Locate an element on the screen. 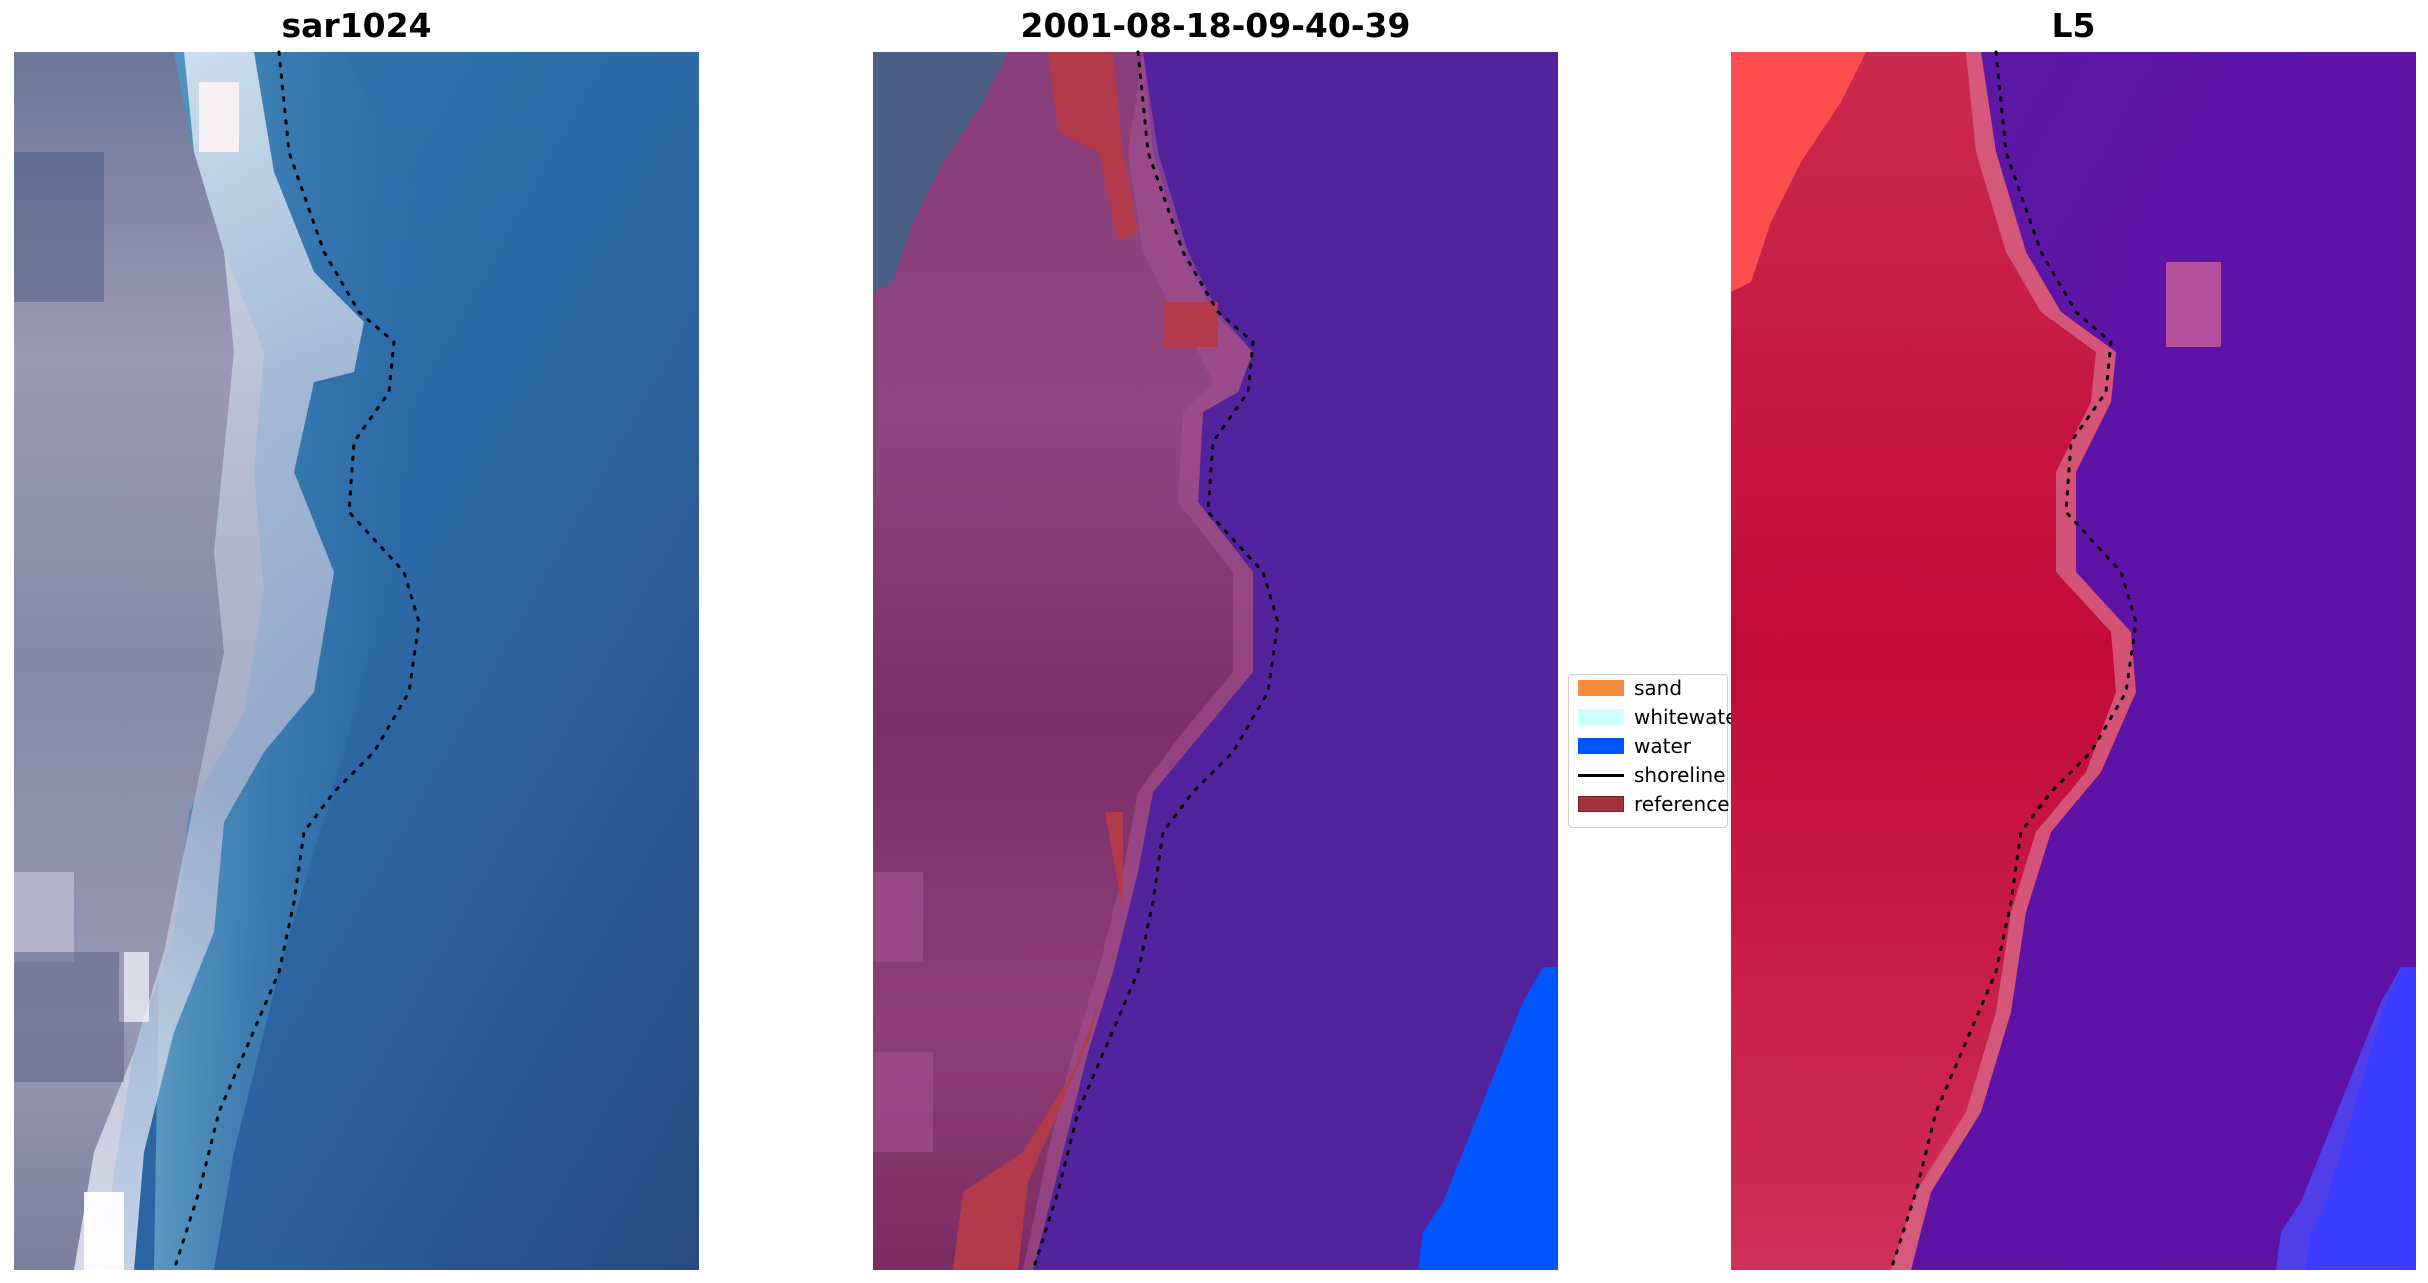 This screenshot has height=1283, width=2428. legend-label-water: water is located at coordinates (1662, 746).